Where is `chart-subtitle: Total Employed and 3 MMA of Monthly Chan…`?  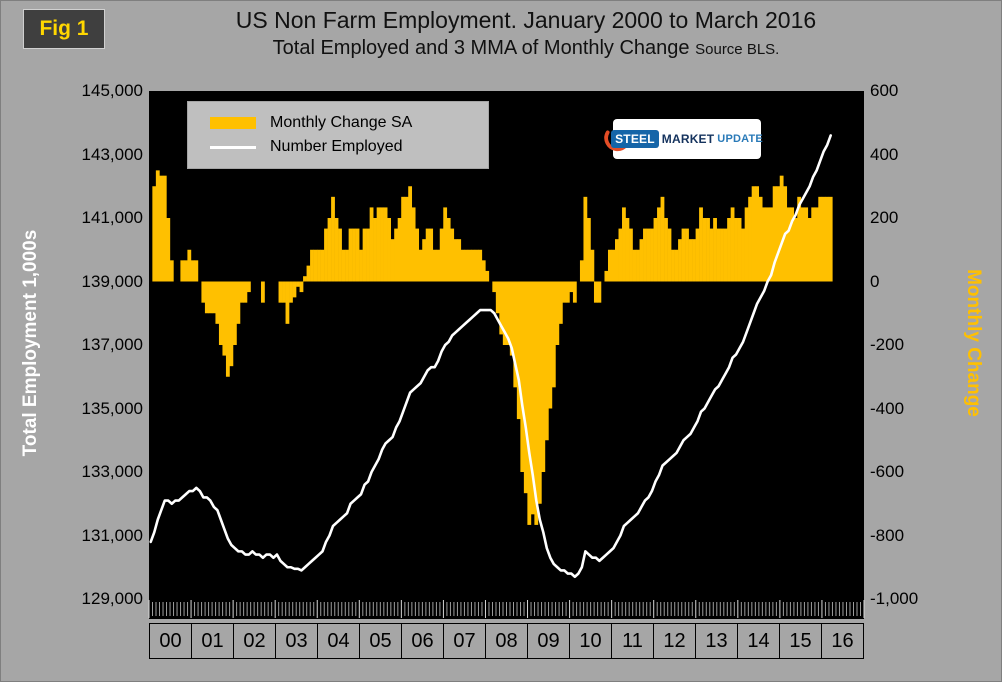
chart-subtitle: Total Employed and 3 MMA of Monthly Chan… is located at coordinates (526, 48).